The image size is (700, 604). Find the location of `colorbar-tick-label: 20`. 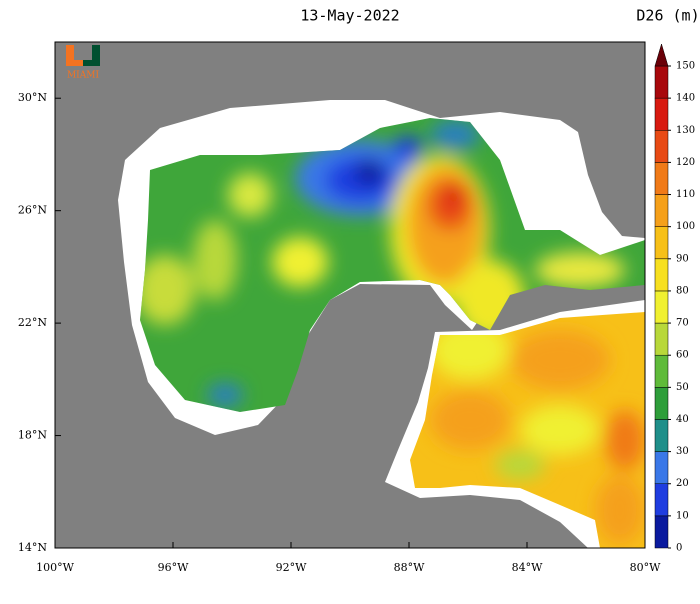

colorbar-tick-label: 20 is located at coordinates (682, 483).